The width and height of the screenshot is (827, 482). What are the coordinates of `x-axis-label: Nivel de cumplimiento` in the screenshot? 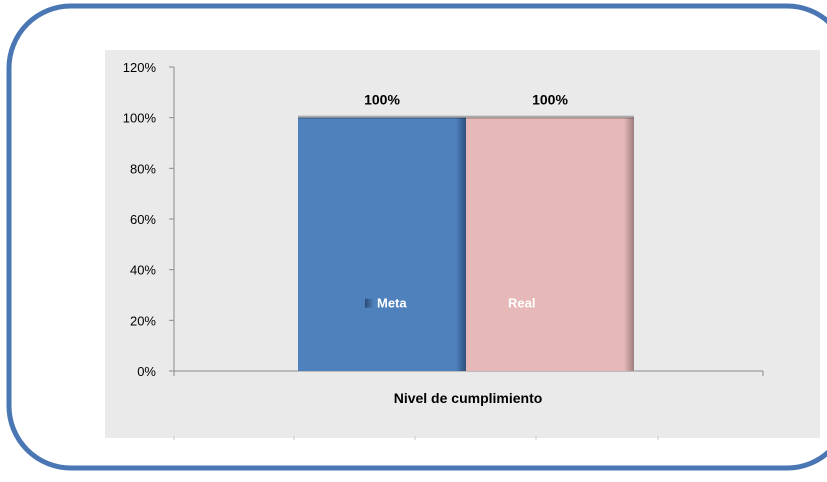 It's located at (468, 398).